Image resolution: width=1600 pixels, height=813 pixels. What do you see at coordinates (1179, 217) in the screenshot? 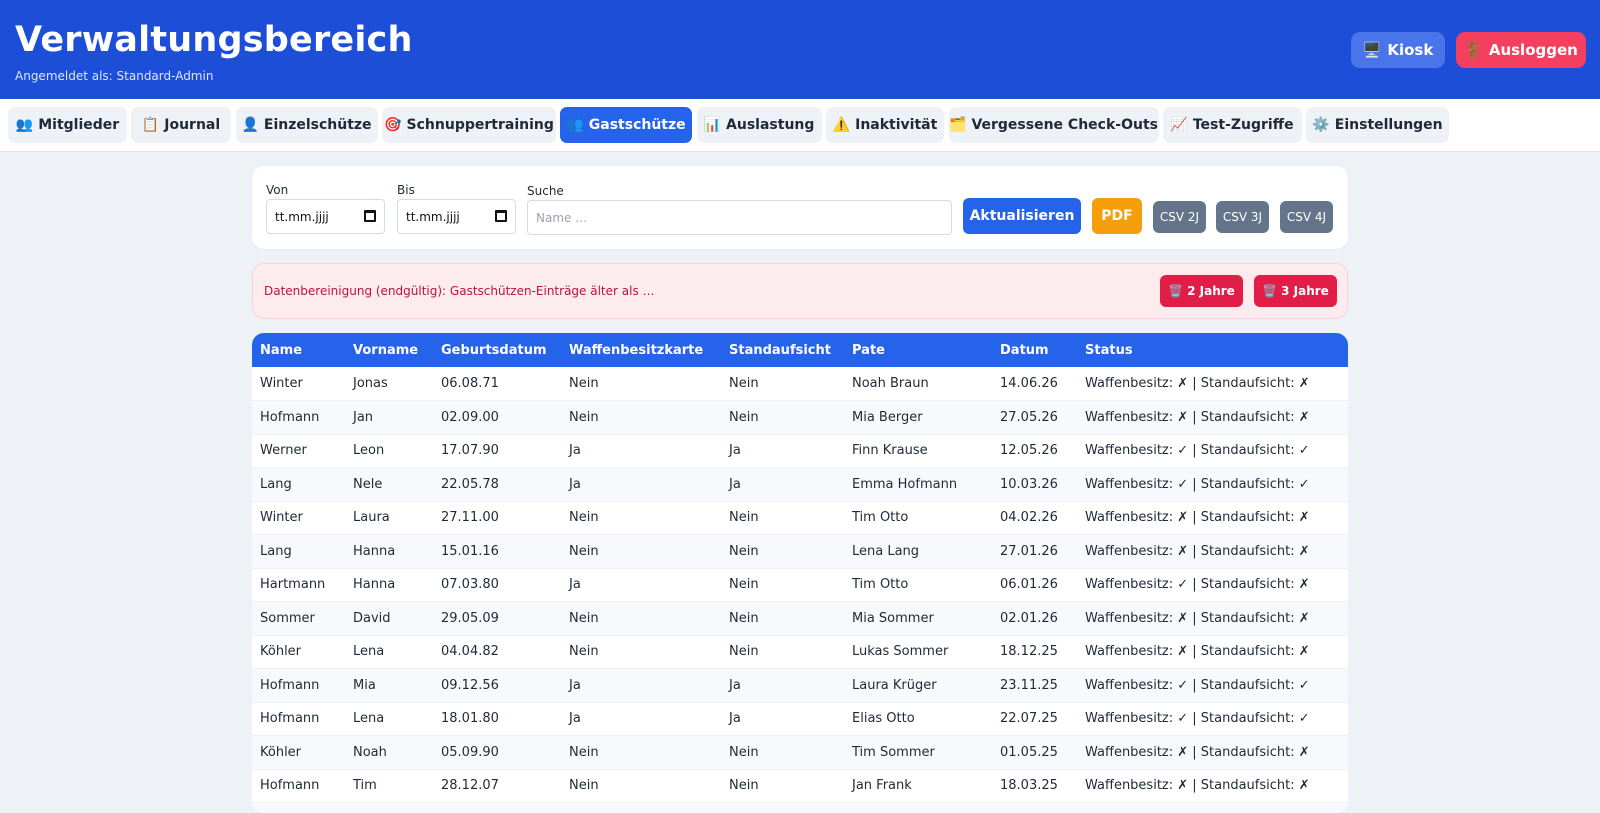
I see `csv-2j-button: CSV 2J` at bounding box center [1179, 217].